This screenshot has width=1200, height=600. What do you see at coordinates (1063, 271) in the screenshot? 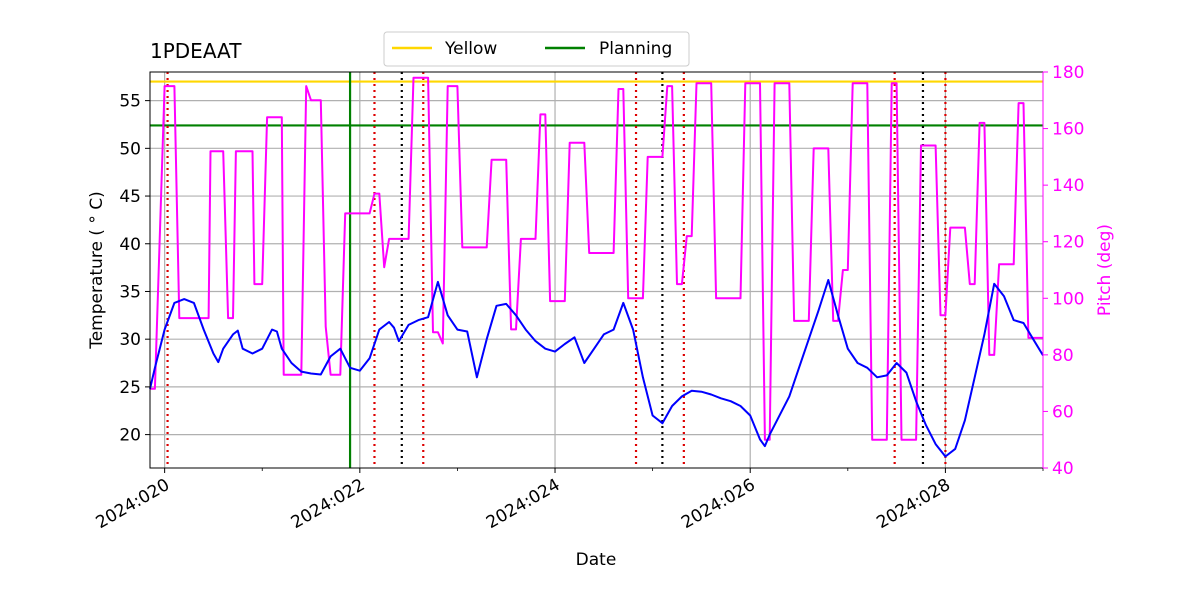
I see `y2-axis-ticks: 40 60 80 100 120 140 160 180` at bounding box center [1063, 271].